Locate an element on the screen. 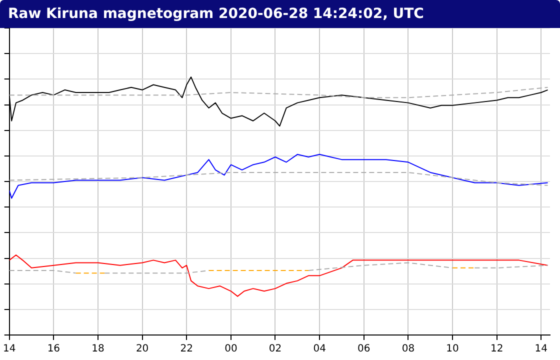 The width and height of the screenshot is (560, 360). x-tick-label: 12 is located at coordinates (497, 349).